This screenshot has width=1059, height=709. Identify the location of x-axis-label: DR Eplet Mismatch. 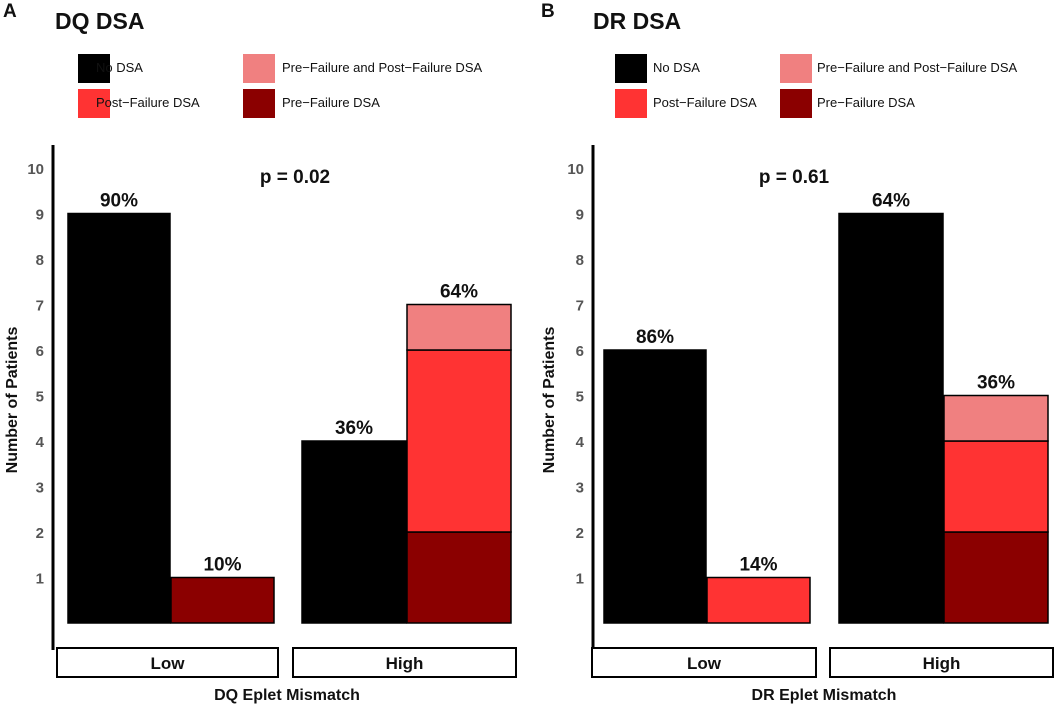
(824, 695).